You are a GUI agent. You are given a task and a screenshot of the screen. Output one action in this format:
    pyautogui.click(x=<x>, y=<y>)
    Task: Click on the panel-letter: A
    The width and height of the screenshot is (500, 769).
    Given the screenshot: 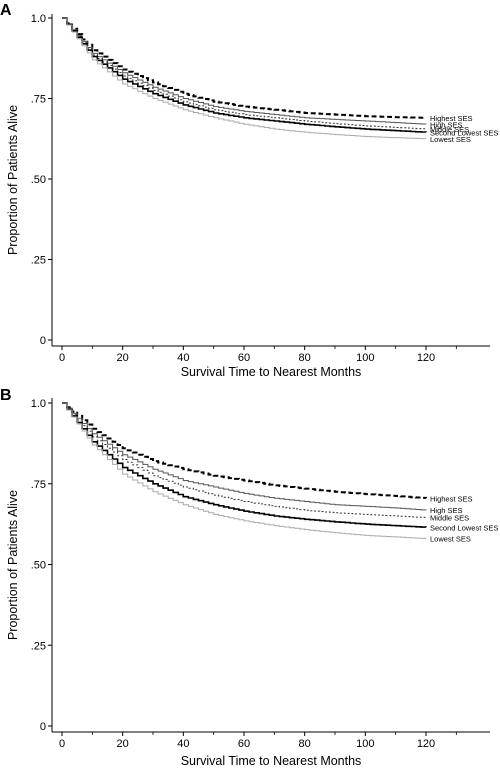 What is the action you would take?
    pyautogui.click(x=6, y=10)
    